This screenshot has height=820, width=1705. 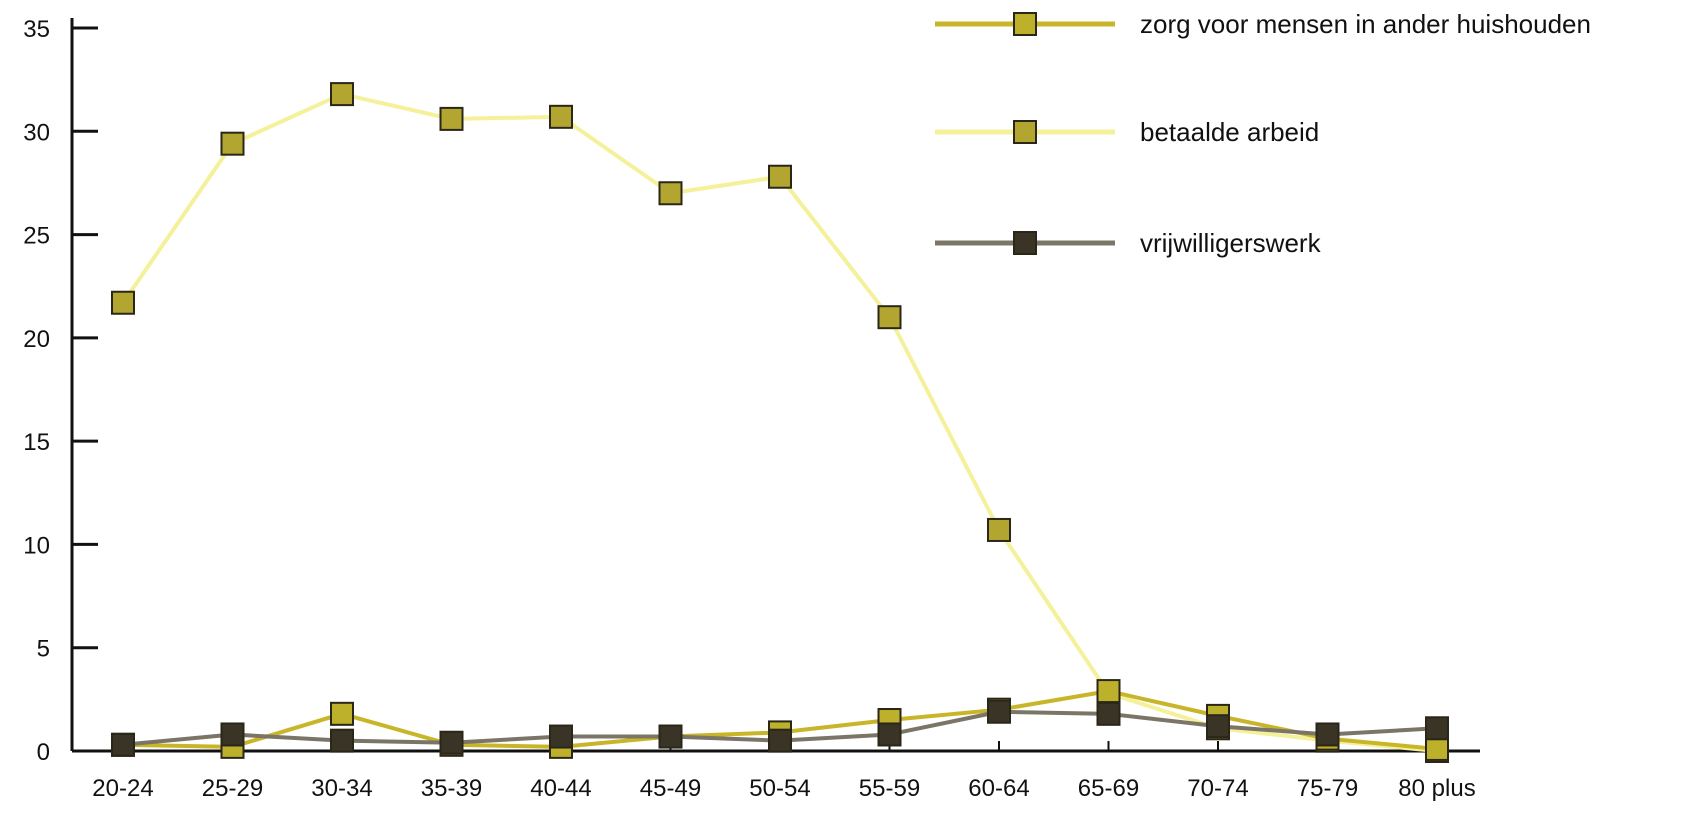 I want to click on x-tick-label: 25-29, so click(x=232, y=788).